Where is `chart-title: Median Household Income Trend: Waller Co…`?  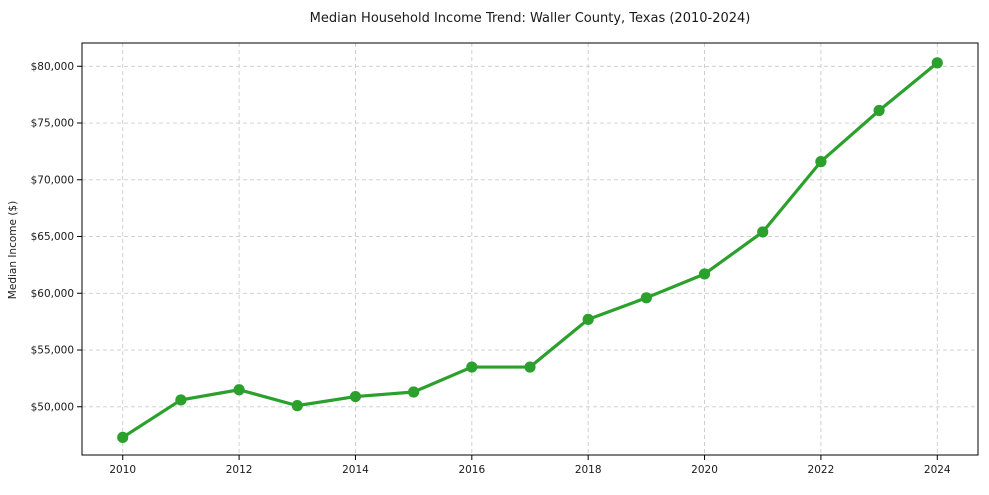
chart-title: Median Household Income Trend: Waller Co… is located at coordinates (530, 18).